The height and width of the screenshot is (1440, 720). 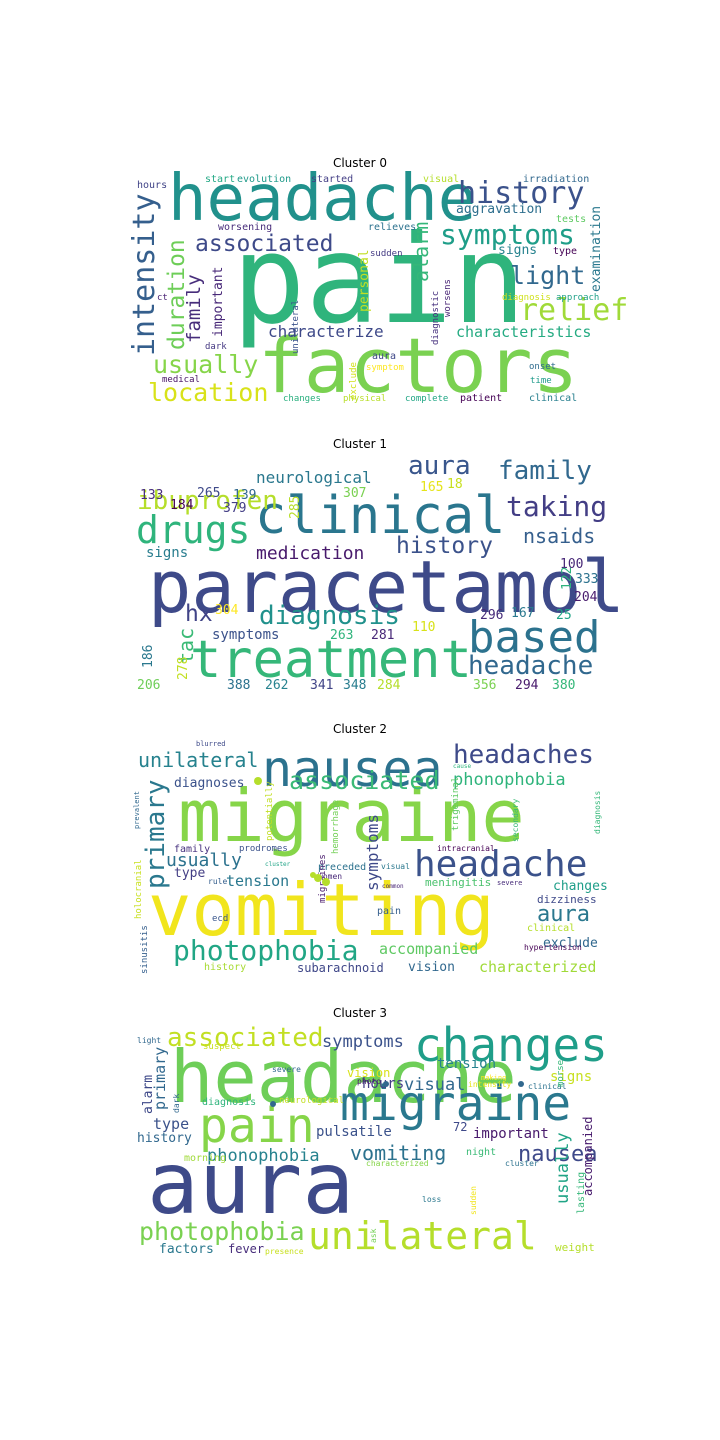 What do you see at coordinates (577, 298) in the screenshot?
I see `cluster-0-word: approach` at bounding box center [577, 298].